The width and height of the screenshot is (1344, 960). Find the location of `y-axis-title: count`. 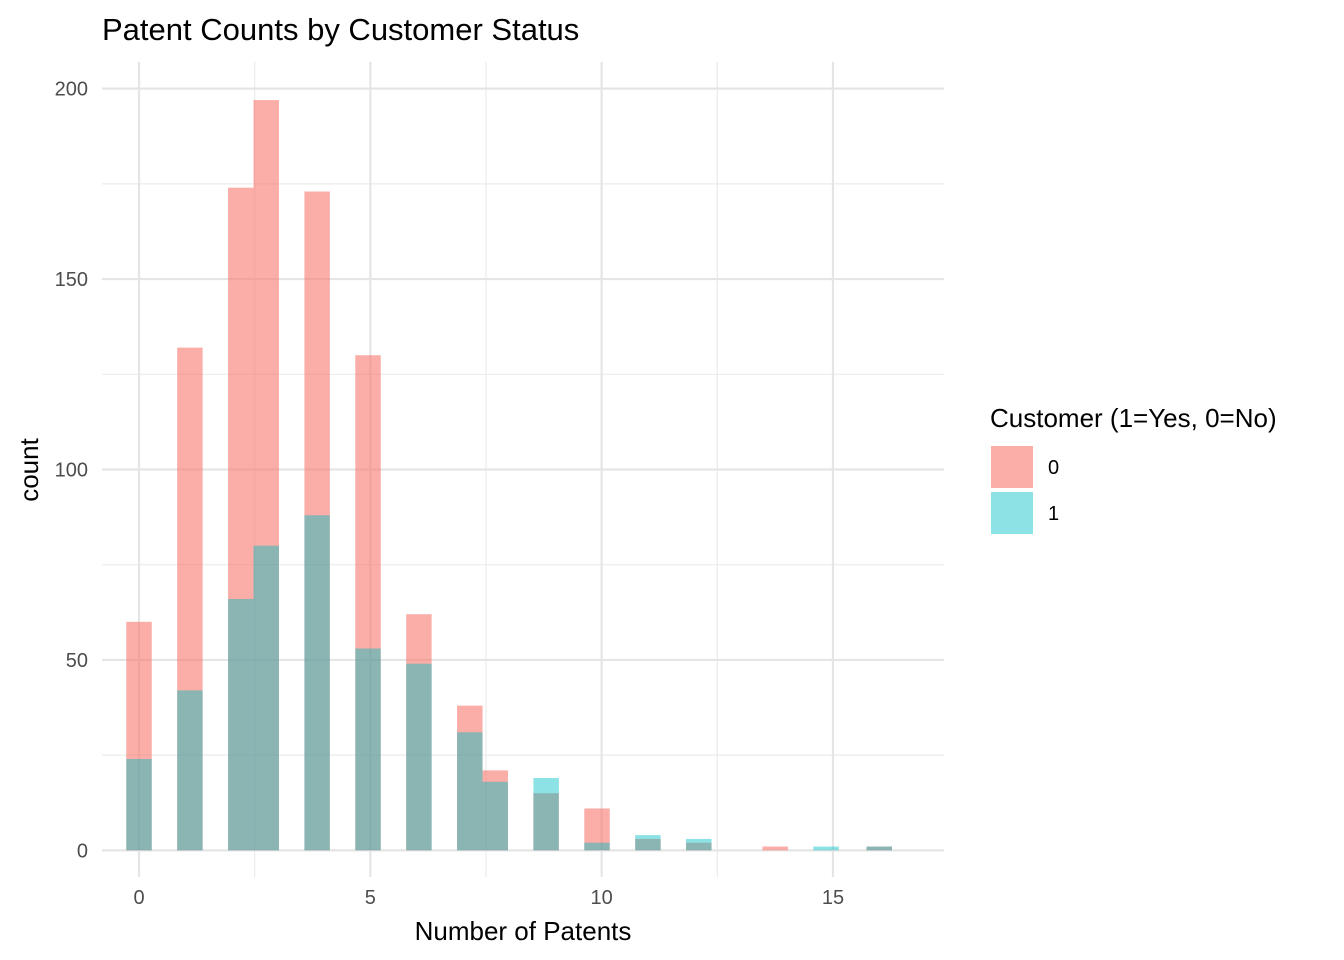

y-axis-title: count is located at coordinates (29, 469).